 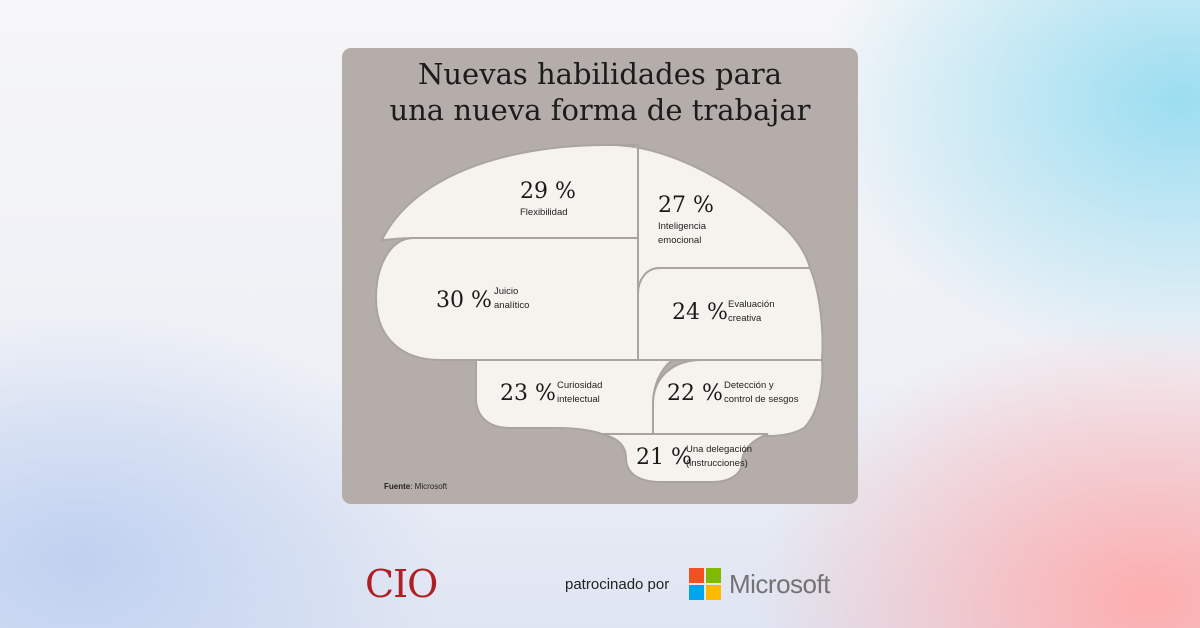 What do you see at coordinates (705, 584) in the screenshot?
I see `microsoft-logo-icon` at bounding box center [705, 584].